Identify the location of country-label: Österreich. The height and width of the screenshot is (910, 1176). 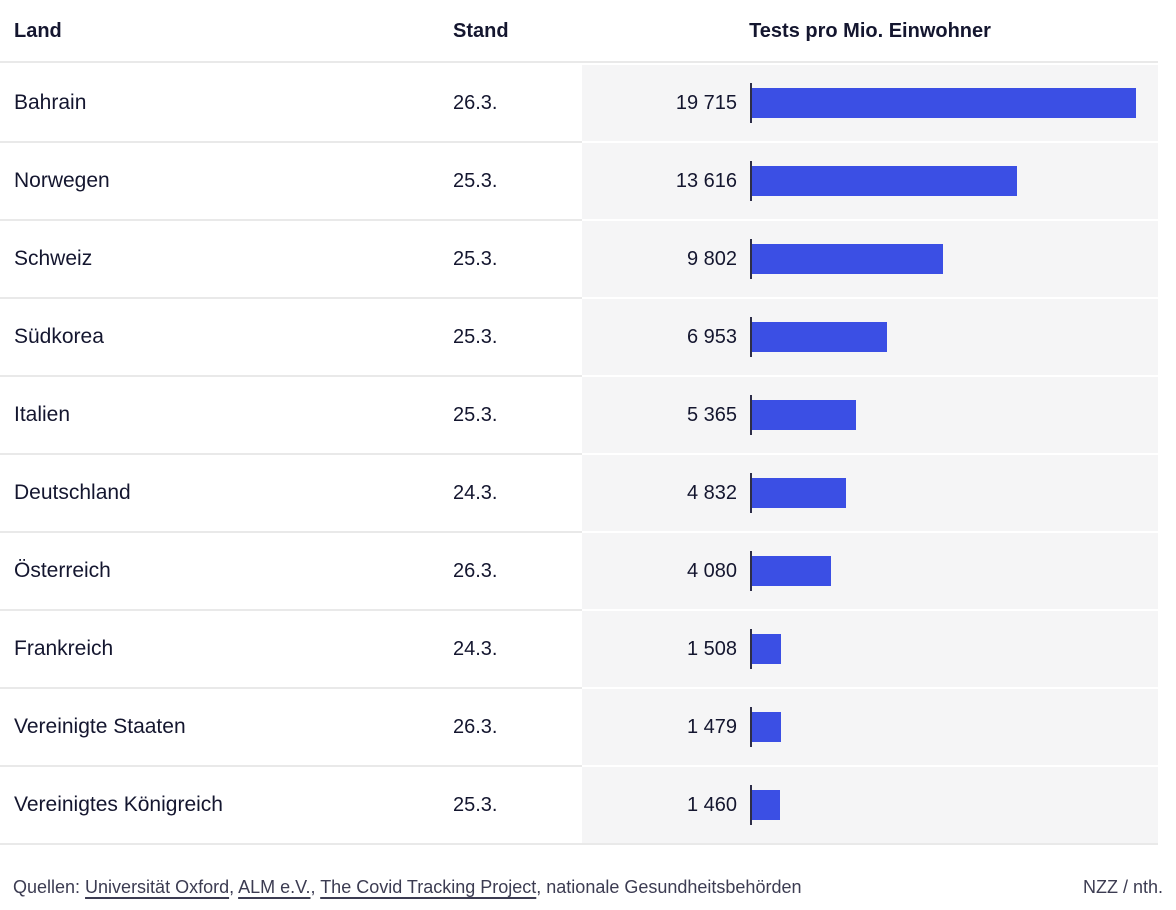
(62, 570).